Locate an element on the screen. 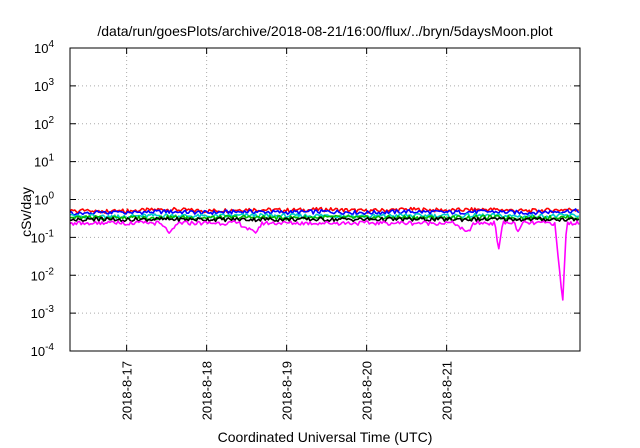  x-tick-label: 2018-8-21 is located at coordinates (447, 390).